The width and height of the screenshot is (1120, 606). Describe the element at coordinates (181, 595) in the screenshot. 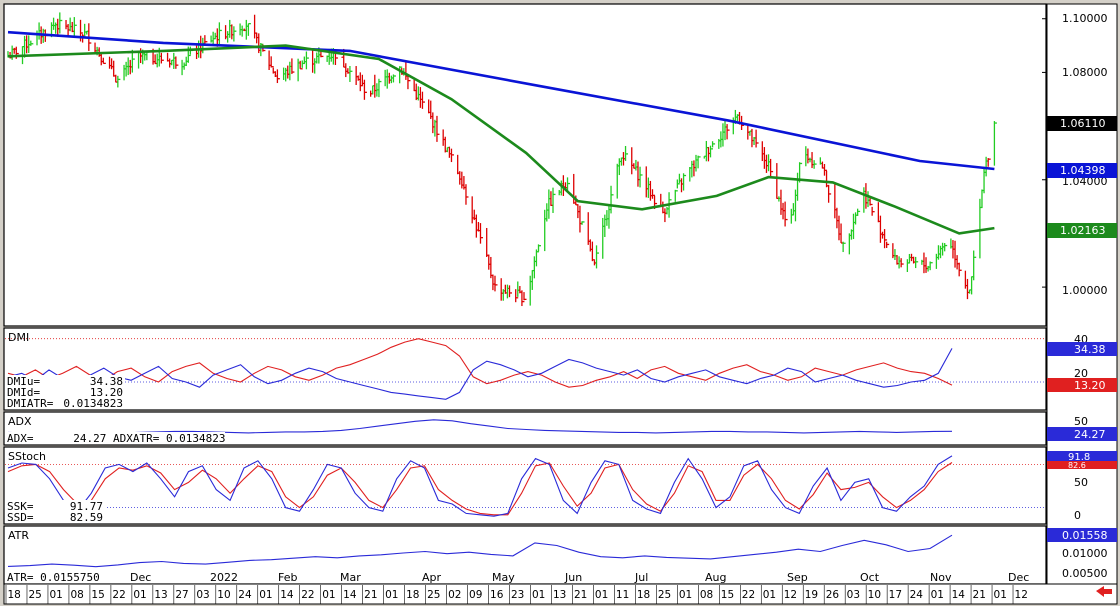

I see `day-label: 27` at that location.